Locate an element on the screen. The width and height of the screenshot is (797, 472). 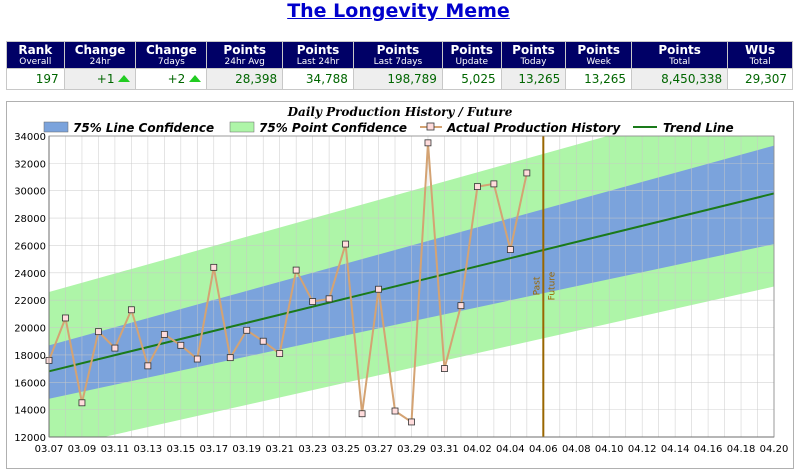
header-rank-overall: Rank Overall is located at coordinates (35, 55).